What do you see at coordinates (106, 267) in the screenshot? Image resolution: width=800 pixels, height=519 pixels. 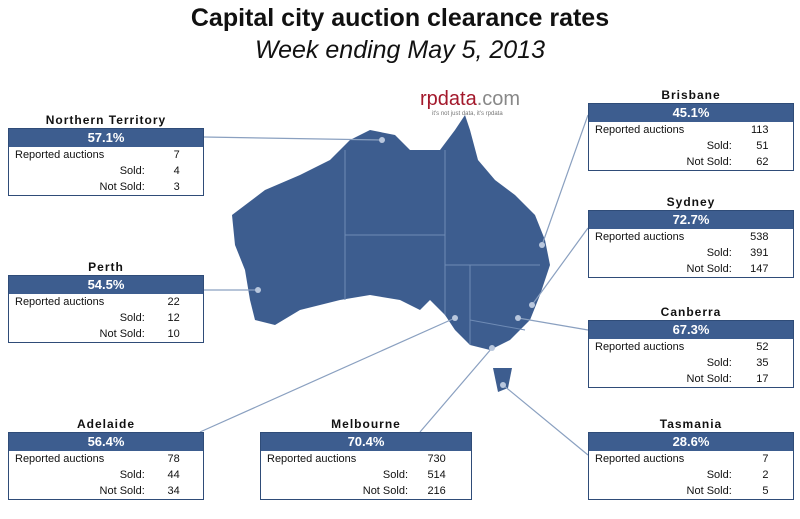 I see `region-name: Perth` at bounding box center [106, 267].